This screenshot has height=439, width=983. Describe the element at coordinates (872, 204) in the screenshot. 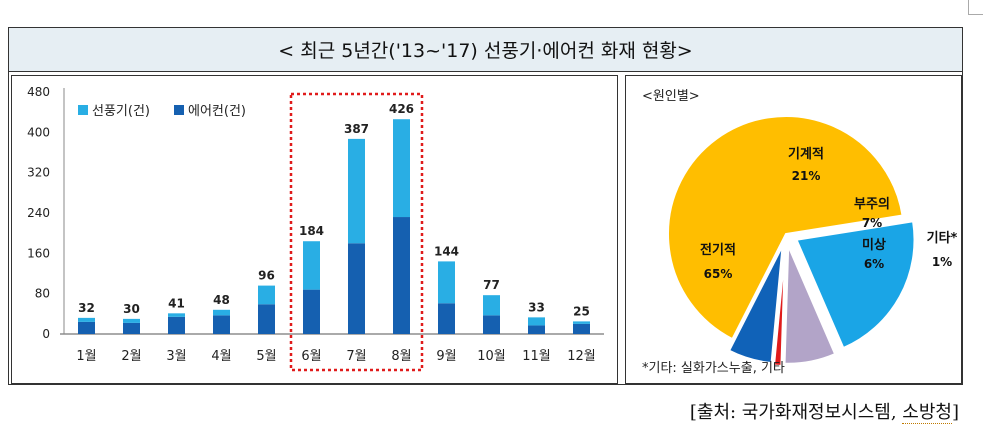

I see `pie-label: 부주의` at that location.